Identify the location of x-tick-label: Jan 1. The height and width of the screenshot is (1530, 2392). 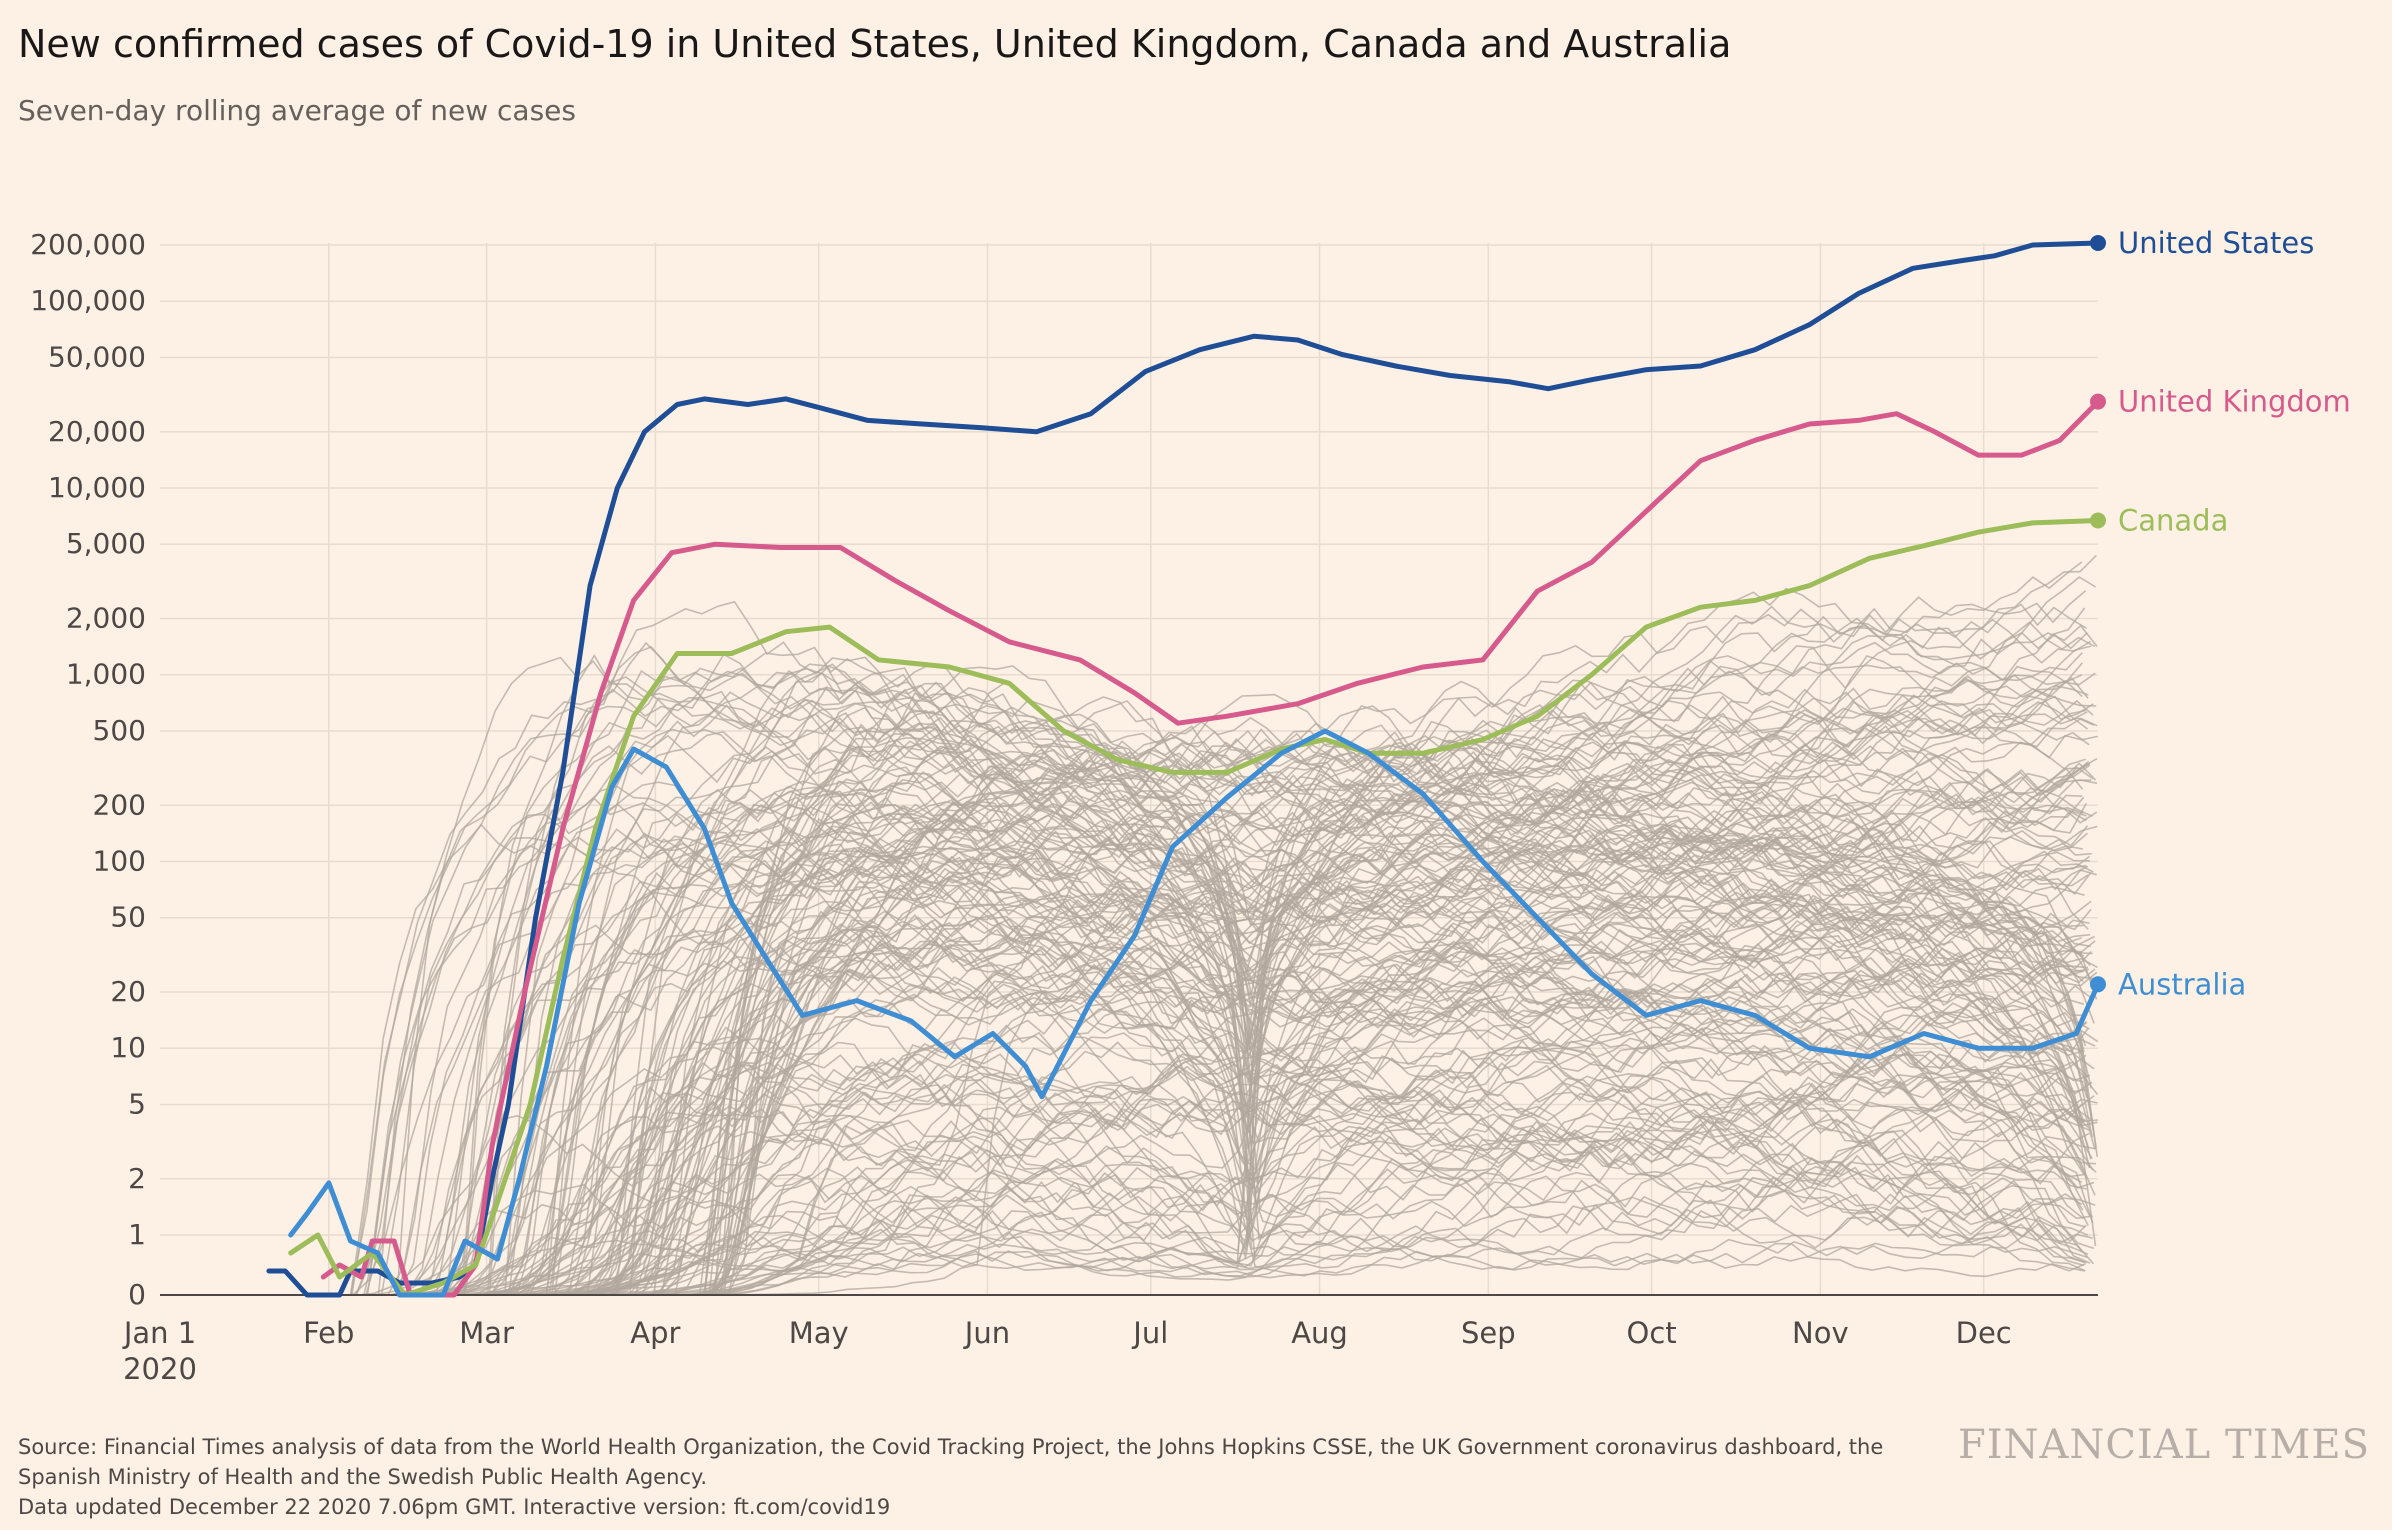
(159, 1333).